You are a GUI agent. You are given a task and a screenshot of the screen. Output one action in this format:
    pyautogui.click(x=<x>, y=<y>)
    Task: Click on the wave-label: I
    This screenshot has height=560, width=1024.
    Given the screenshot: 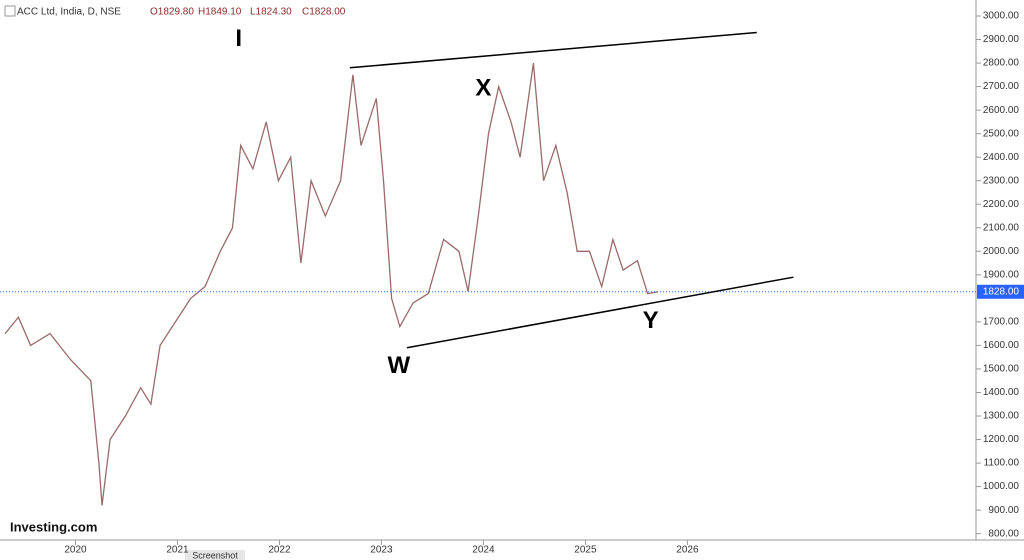 What is the action you would take?
    pyautogui.click(x=238, y=38)
    